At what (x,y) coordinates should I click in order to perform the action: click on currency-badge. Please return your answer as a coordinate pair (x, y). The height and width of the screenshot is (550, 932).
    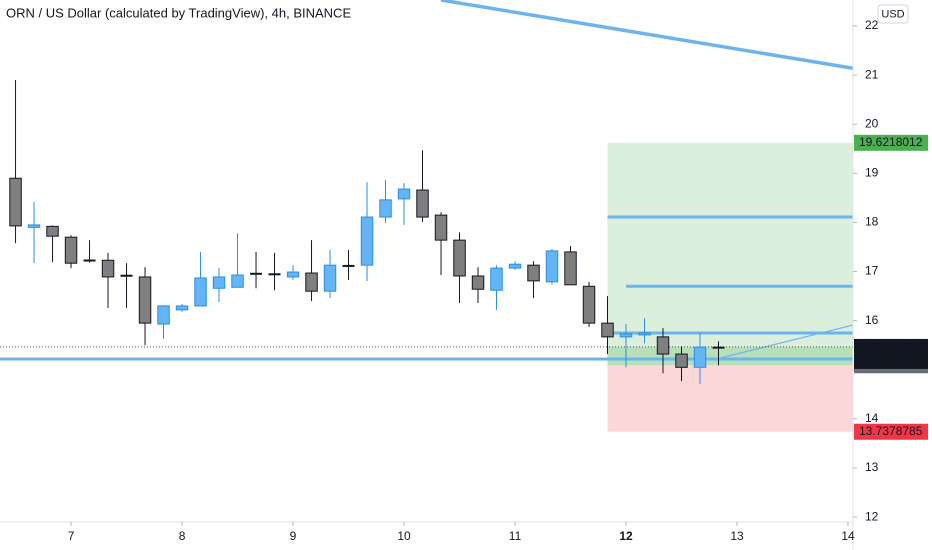
    Looking at the image, I should click on (893, 14).